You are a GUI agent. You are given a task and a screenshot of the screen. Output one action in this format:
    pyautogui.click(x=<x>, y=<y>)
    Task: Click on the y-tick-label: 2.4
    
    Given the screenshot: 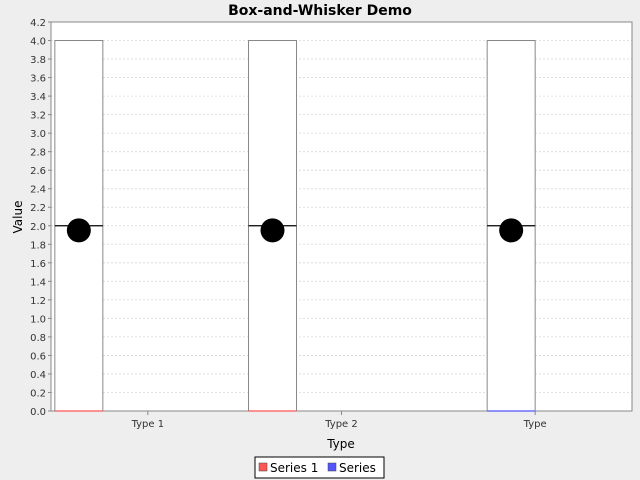 What is the action you would take?
    pyautogui.click(x=38, y=190)
    